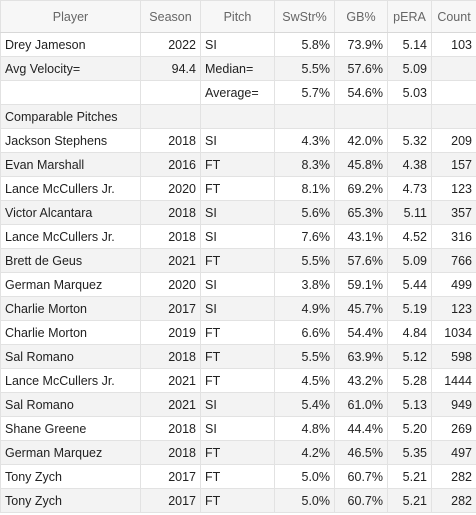 This screenshot has height=515, width=476. What do you see at coordinates (170, 404) in the screenshot?
I see `season-cell: 2021` at bounding box center [170, 404].